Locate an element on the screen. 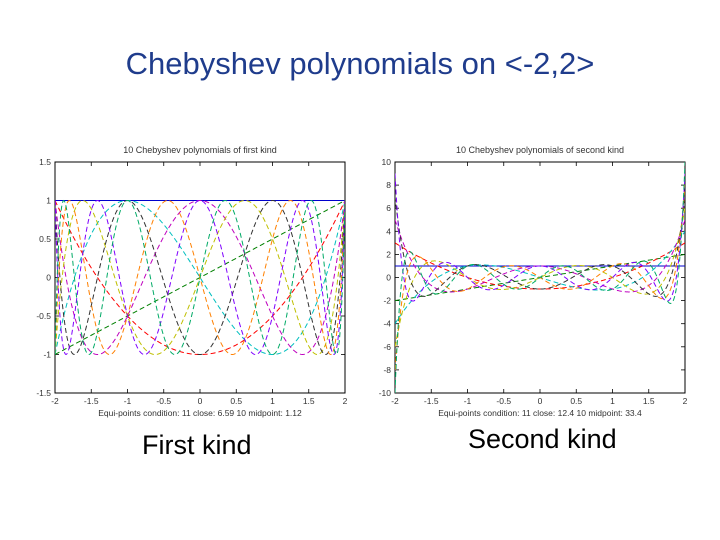  y-tick-label: -8 is located at coordinates (387, 370).